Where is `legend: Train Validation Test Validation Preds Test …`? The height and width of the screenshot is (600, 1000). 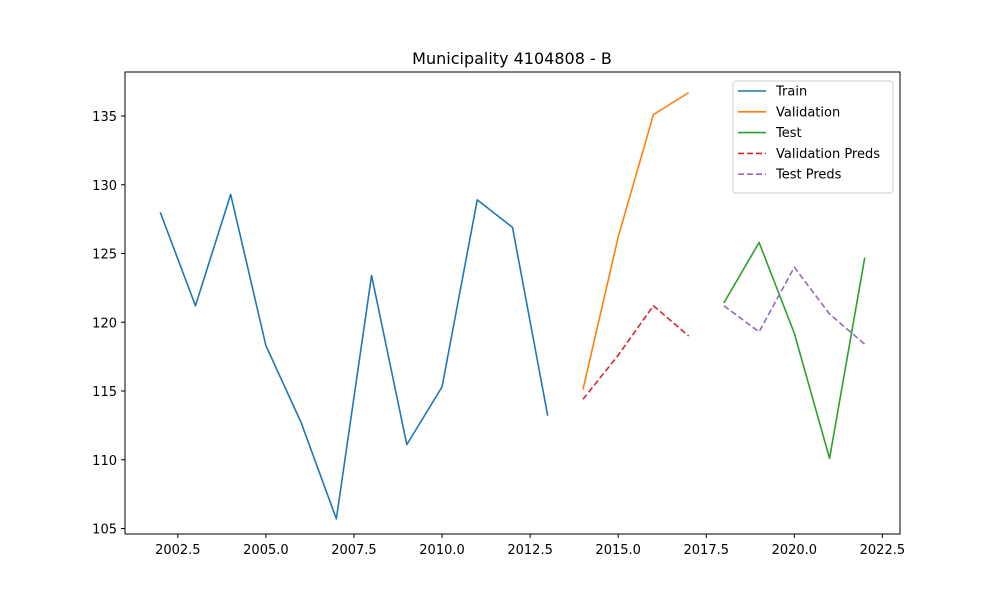 legend: Train Validation Test Validation Preds Test … is located at coordinates (813, 137).